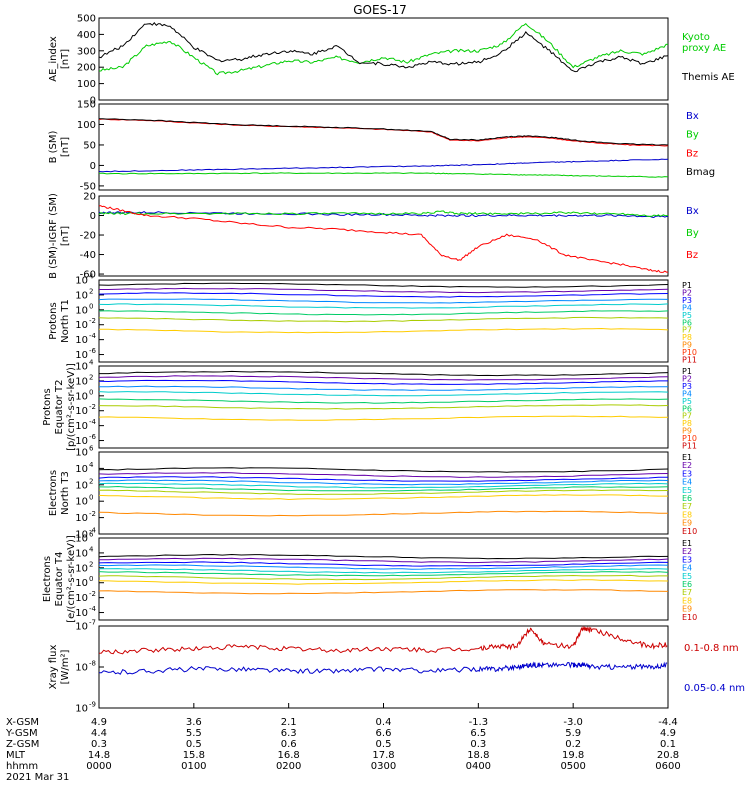 The width and height of the screenshot is (750, 800). I want to click on legend-label: P6, so click(687, 408).